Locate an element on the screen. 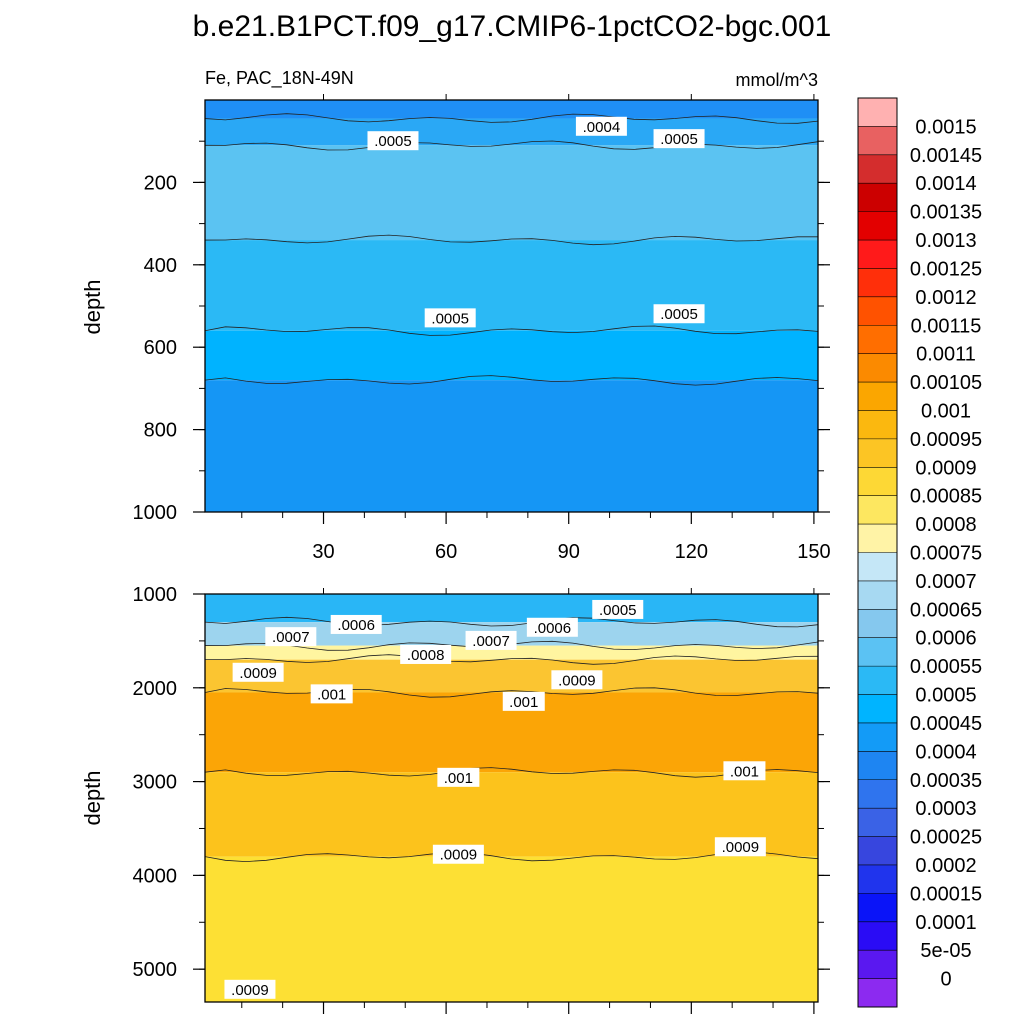 The height and width of the screenshot is (1024, 1024). lower-contour-label-5: .0008 is located at coordinates (426, 654).